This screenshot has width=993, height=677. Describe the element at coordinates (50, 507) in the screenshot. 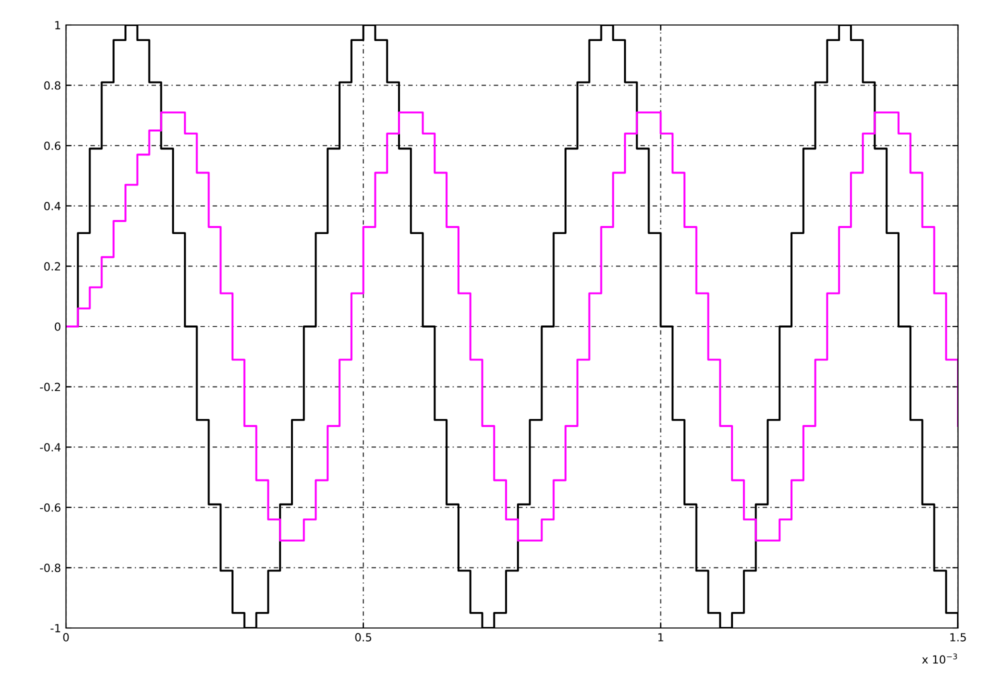

I see `y-tick-label: -0.6` at that location.